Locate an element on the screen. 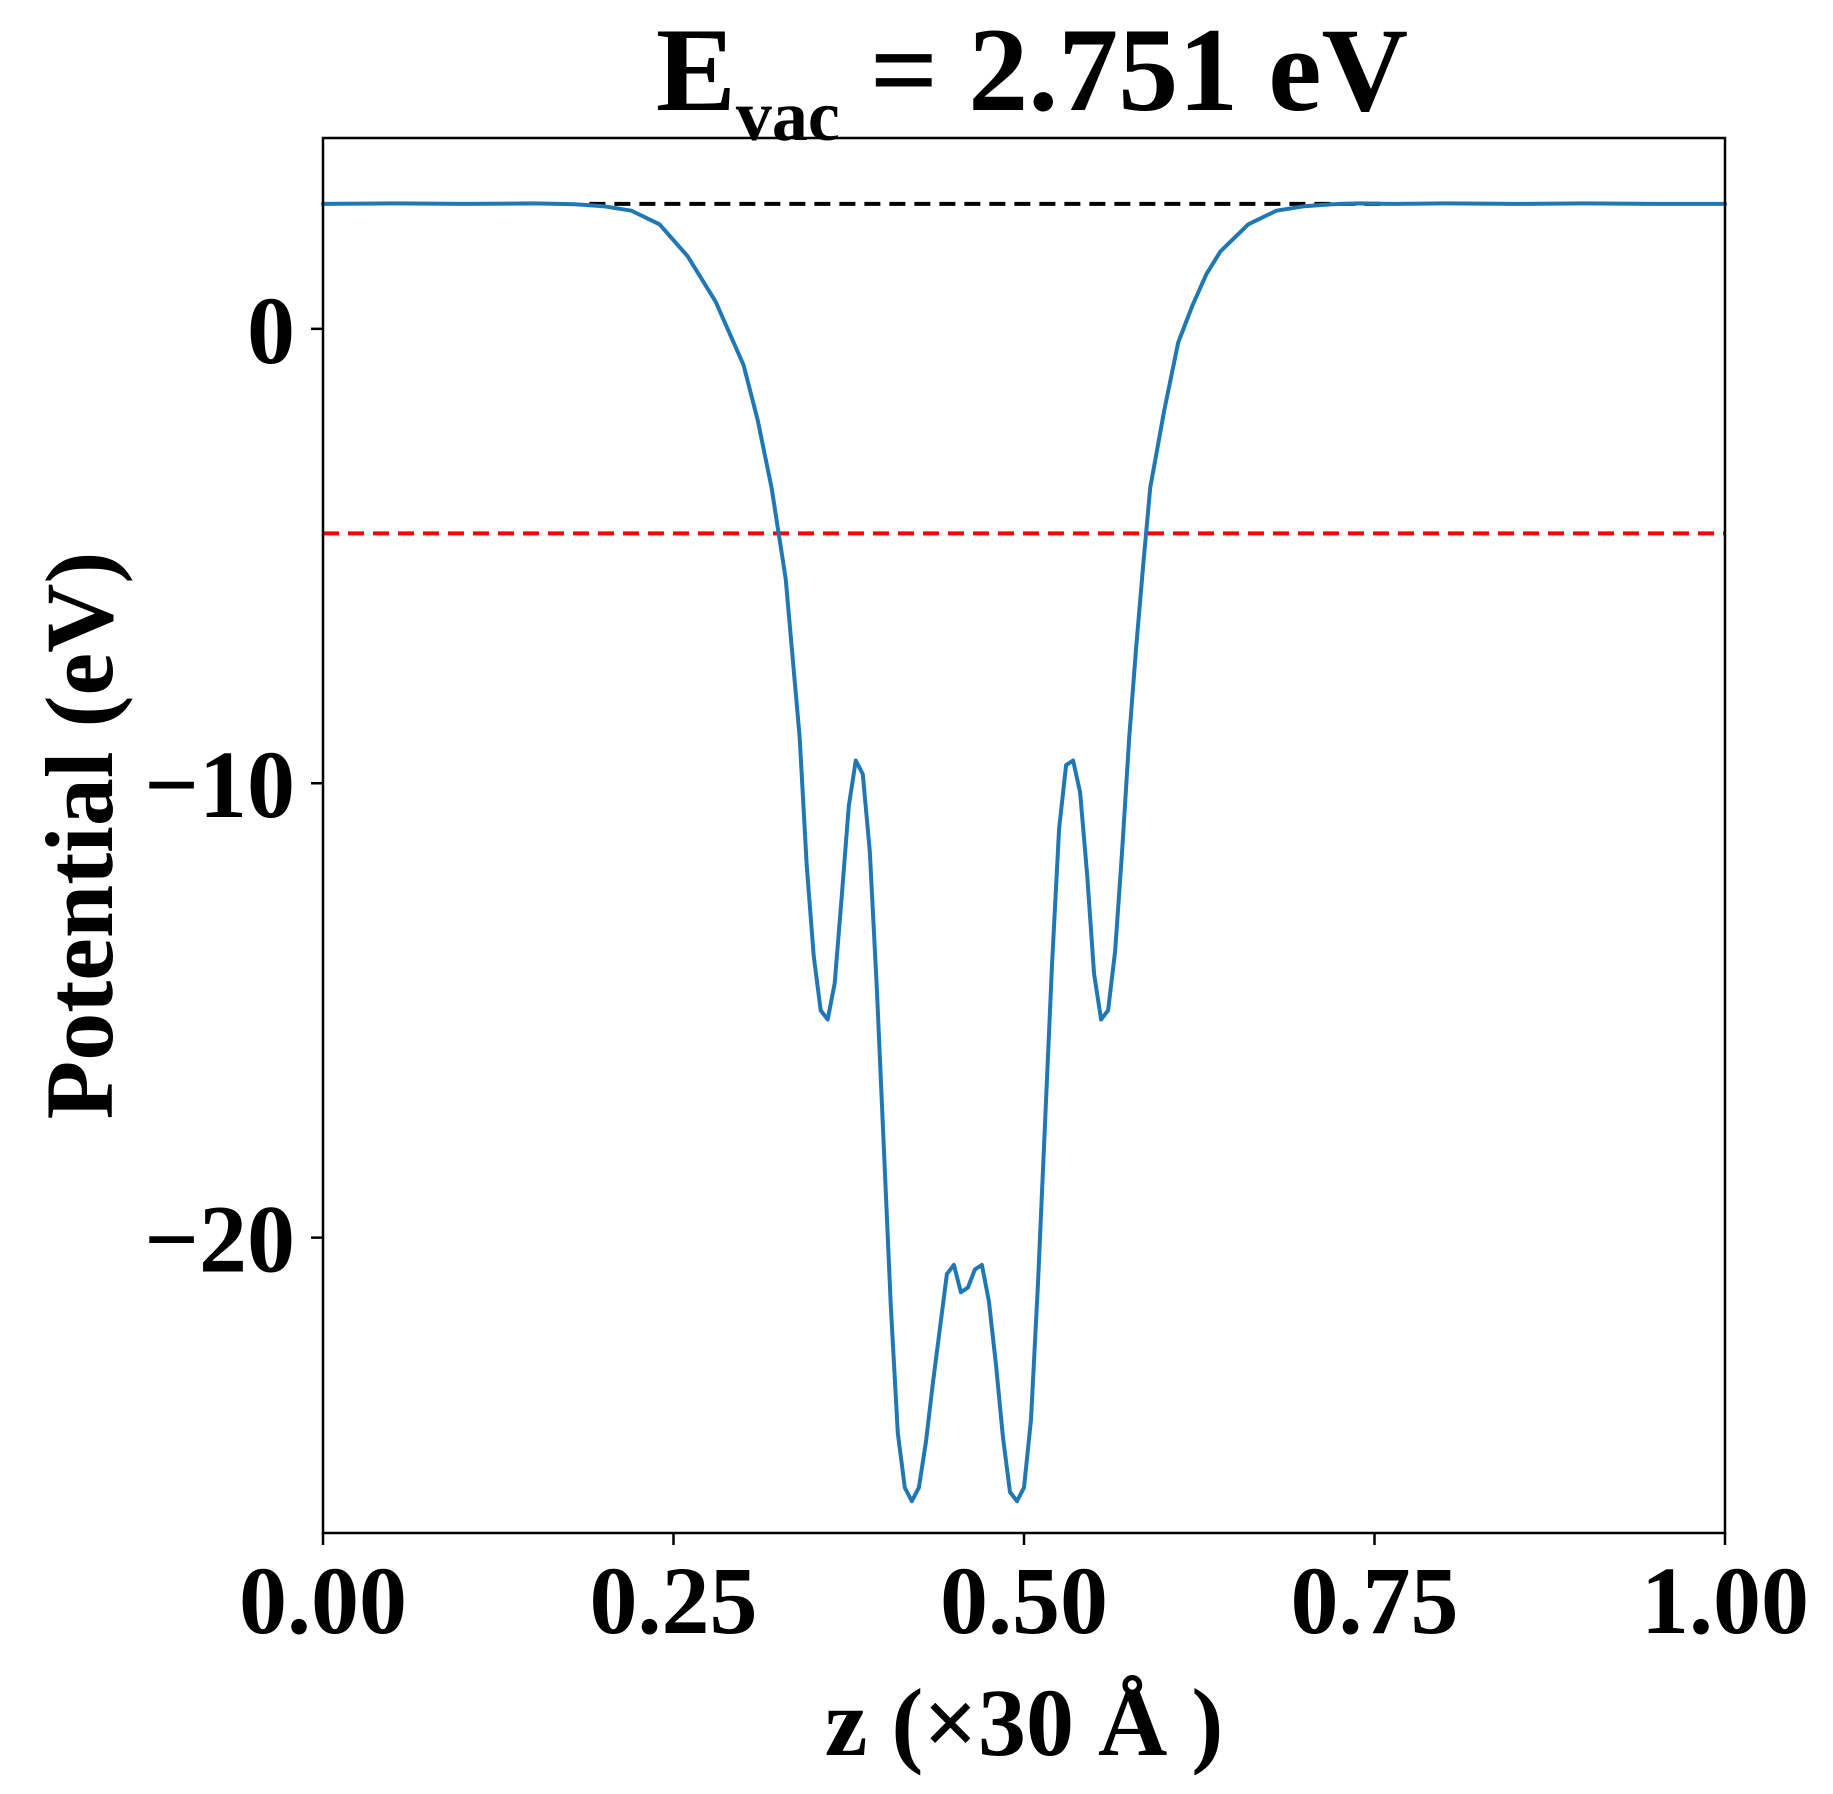 Image resolution: width=1833 pixels, height=1794 pixels. y-tick-label-2: −20 is located at coordinates (219, 1239).